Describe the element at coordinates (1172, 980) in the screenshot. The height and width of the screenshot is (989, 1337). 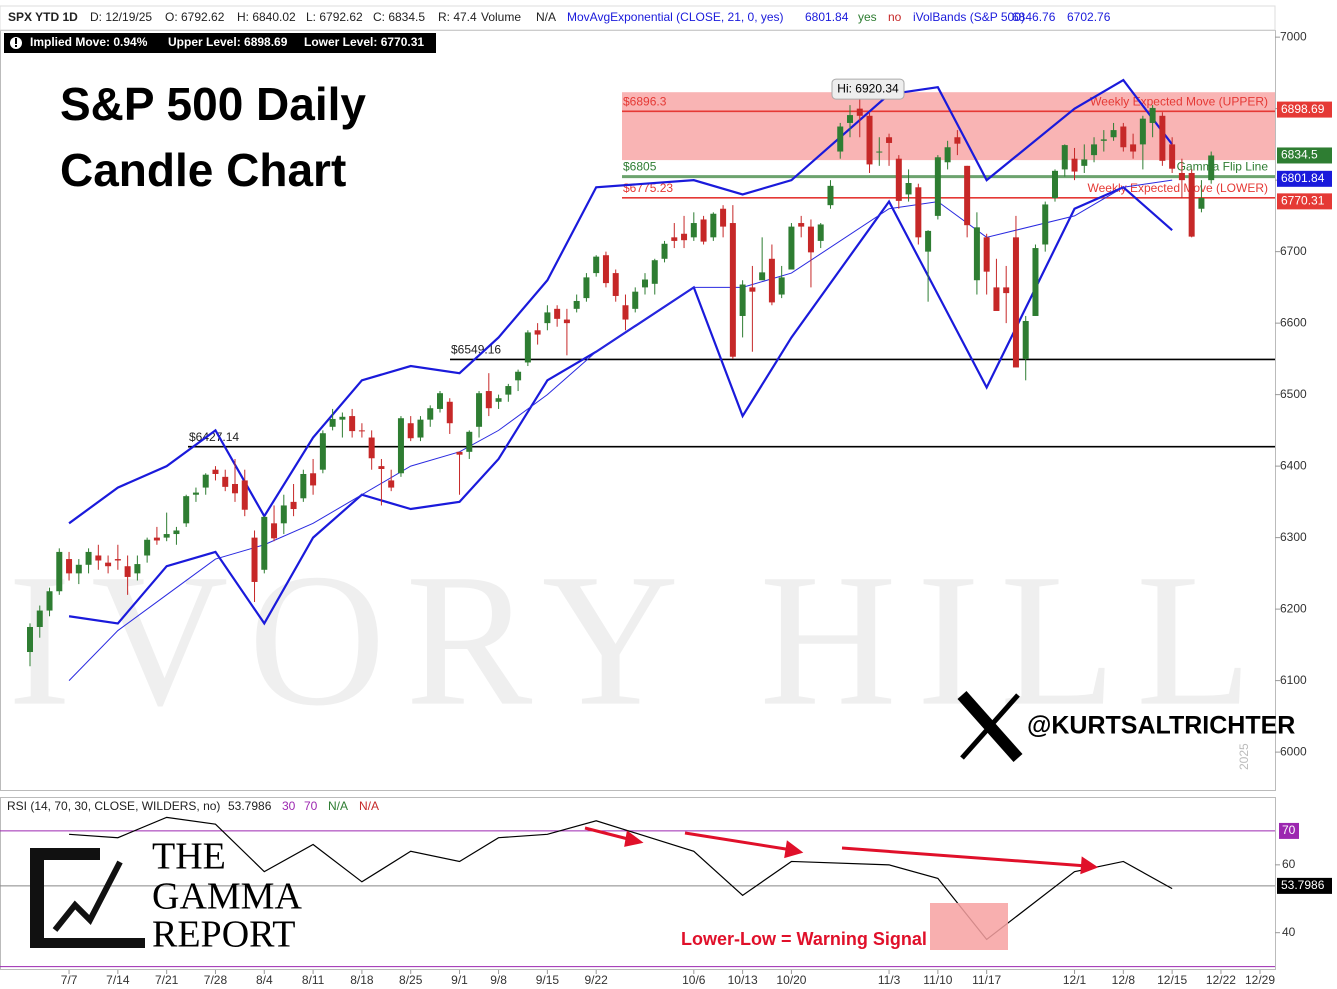
I see `x-tick-label: 12/15` at that location.